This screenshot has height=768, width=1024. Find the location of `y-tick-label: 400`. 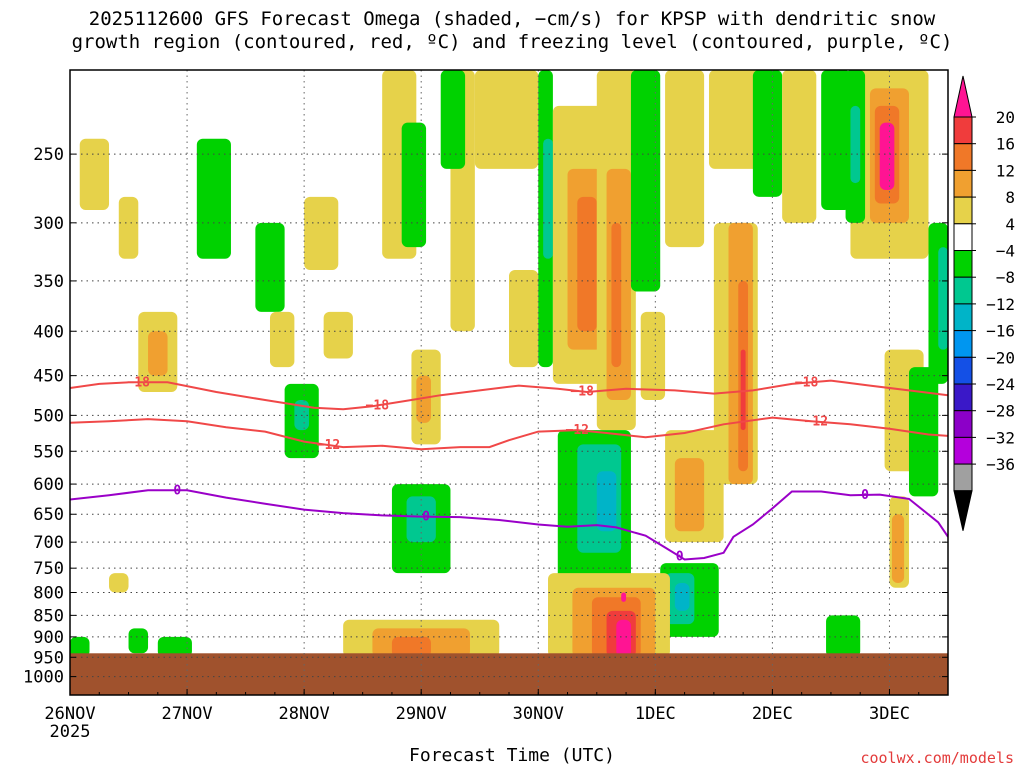

y-tick-label: 400 is located at coordinates (48, 332).